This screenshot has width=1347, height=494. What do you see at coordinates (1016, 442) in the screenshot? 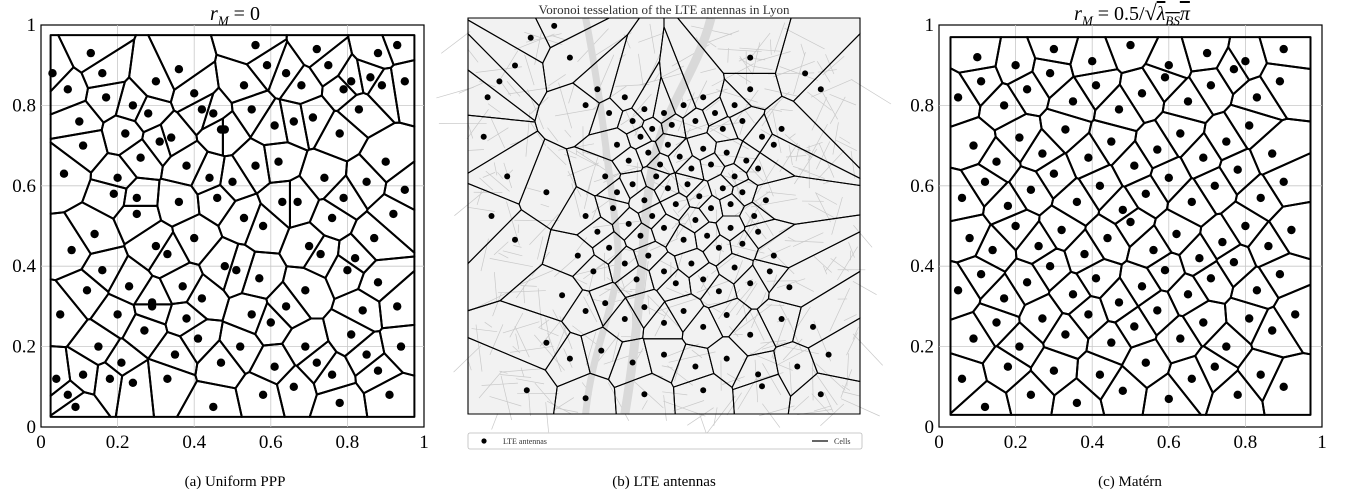
I see `panel-c-x-tick-label: 0.2` at bounding box center [1016, 442].